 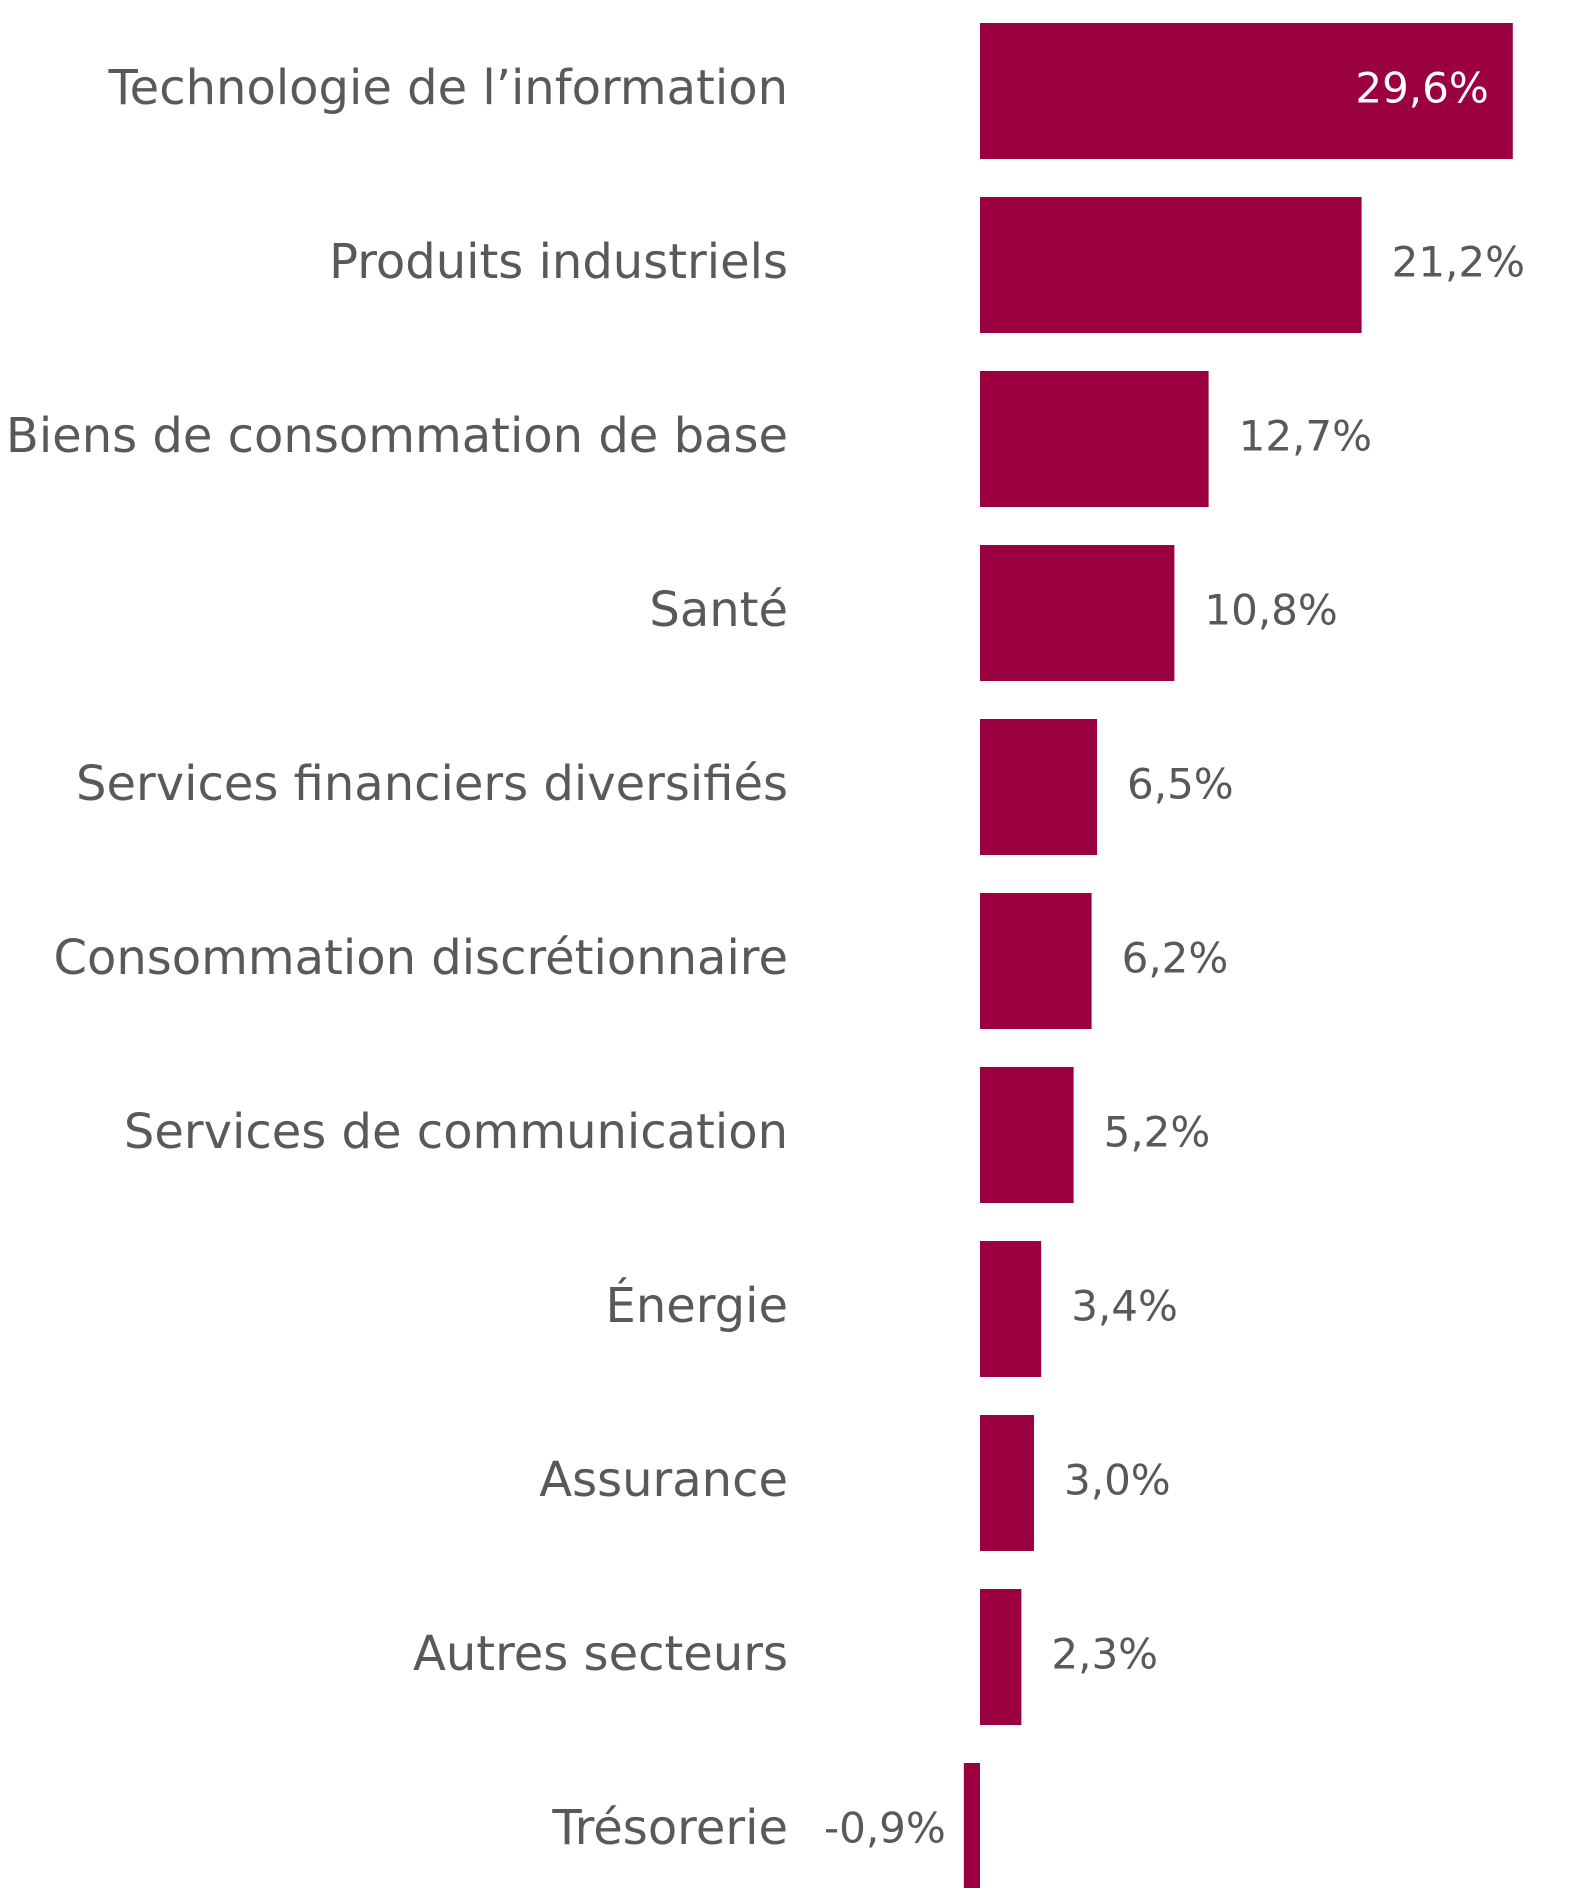 I want to click on category-label: Énergie, so click(x=696, y=1305).